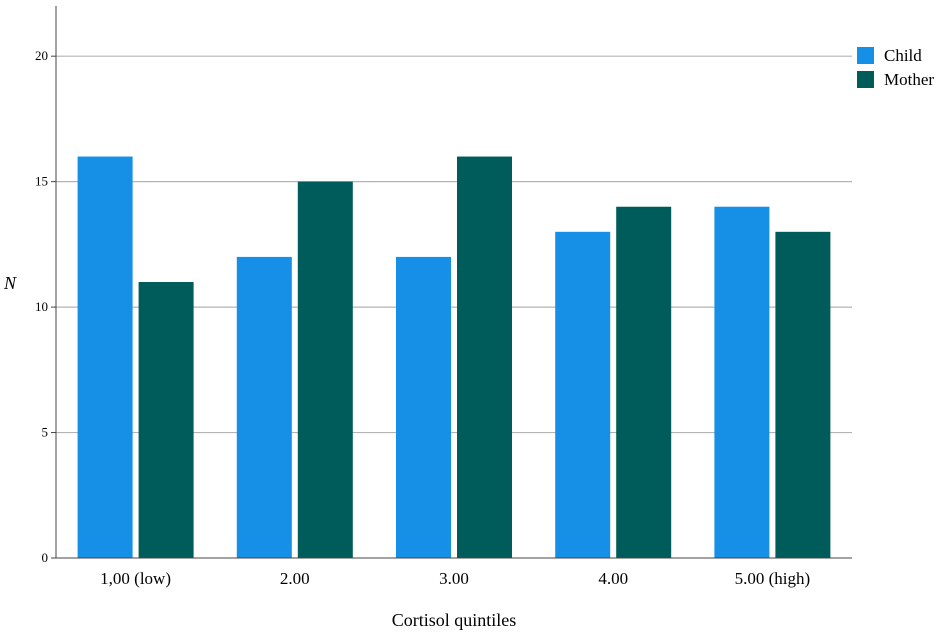 This screenshot has width=945, height=635. Describe the element at coordinates (45, 432) in the screenshot. I see `y-tick-label: 5` at that location.